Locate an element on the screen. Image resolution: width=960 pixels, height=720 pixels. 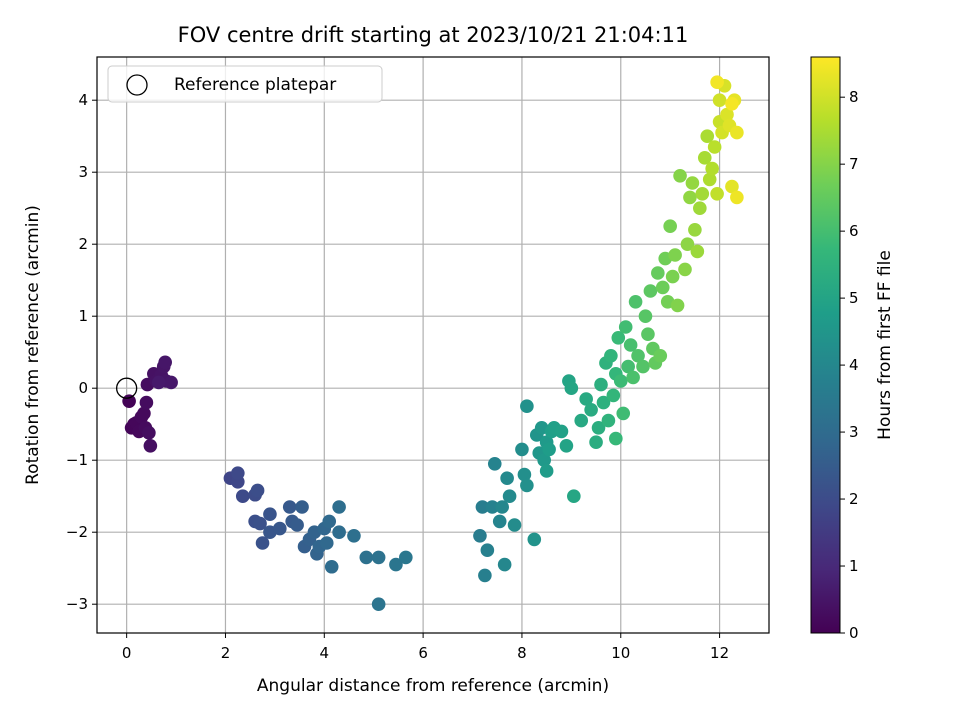
x-tick-label: 10 is located at coordinates (620, 653).